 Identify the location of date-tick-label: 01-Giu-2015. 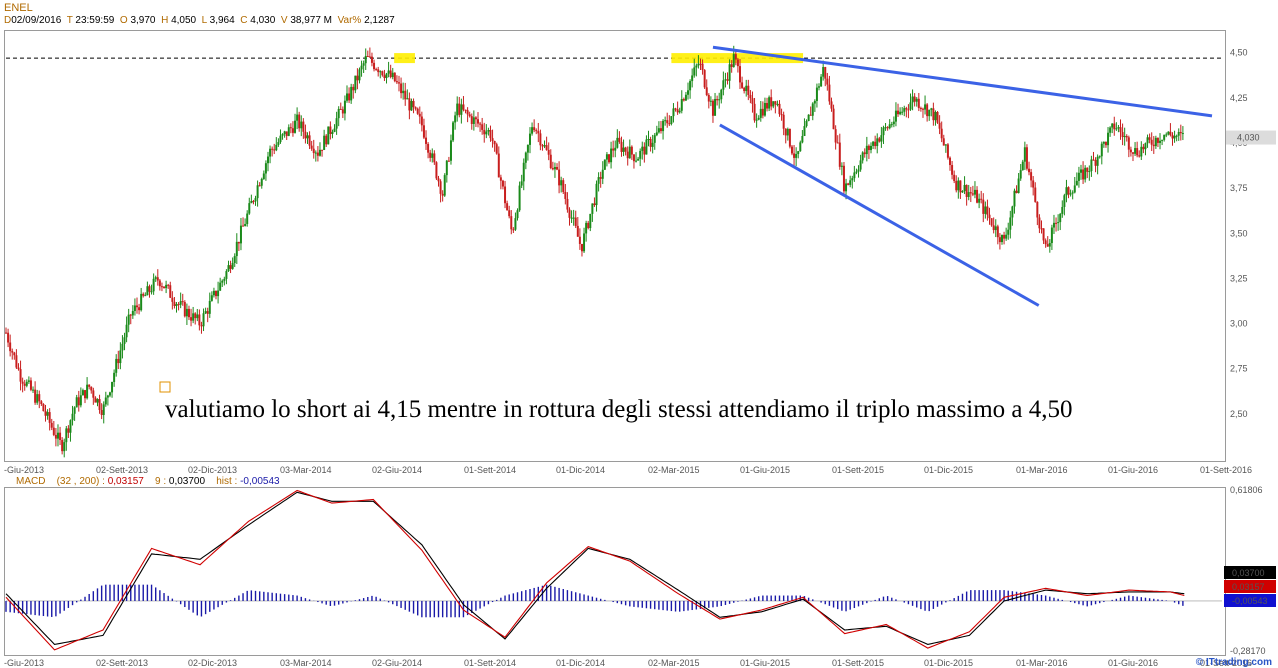
(765, 663).